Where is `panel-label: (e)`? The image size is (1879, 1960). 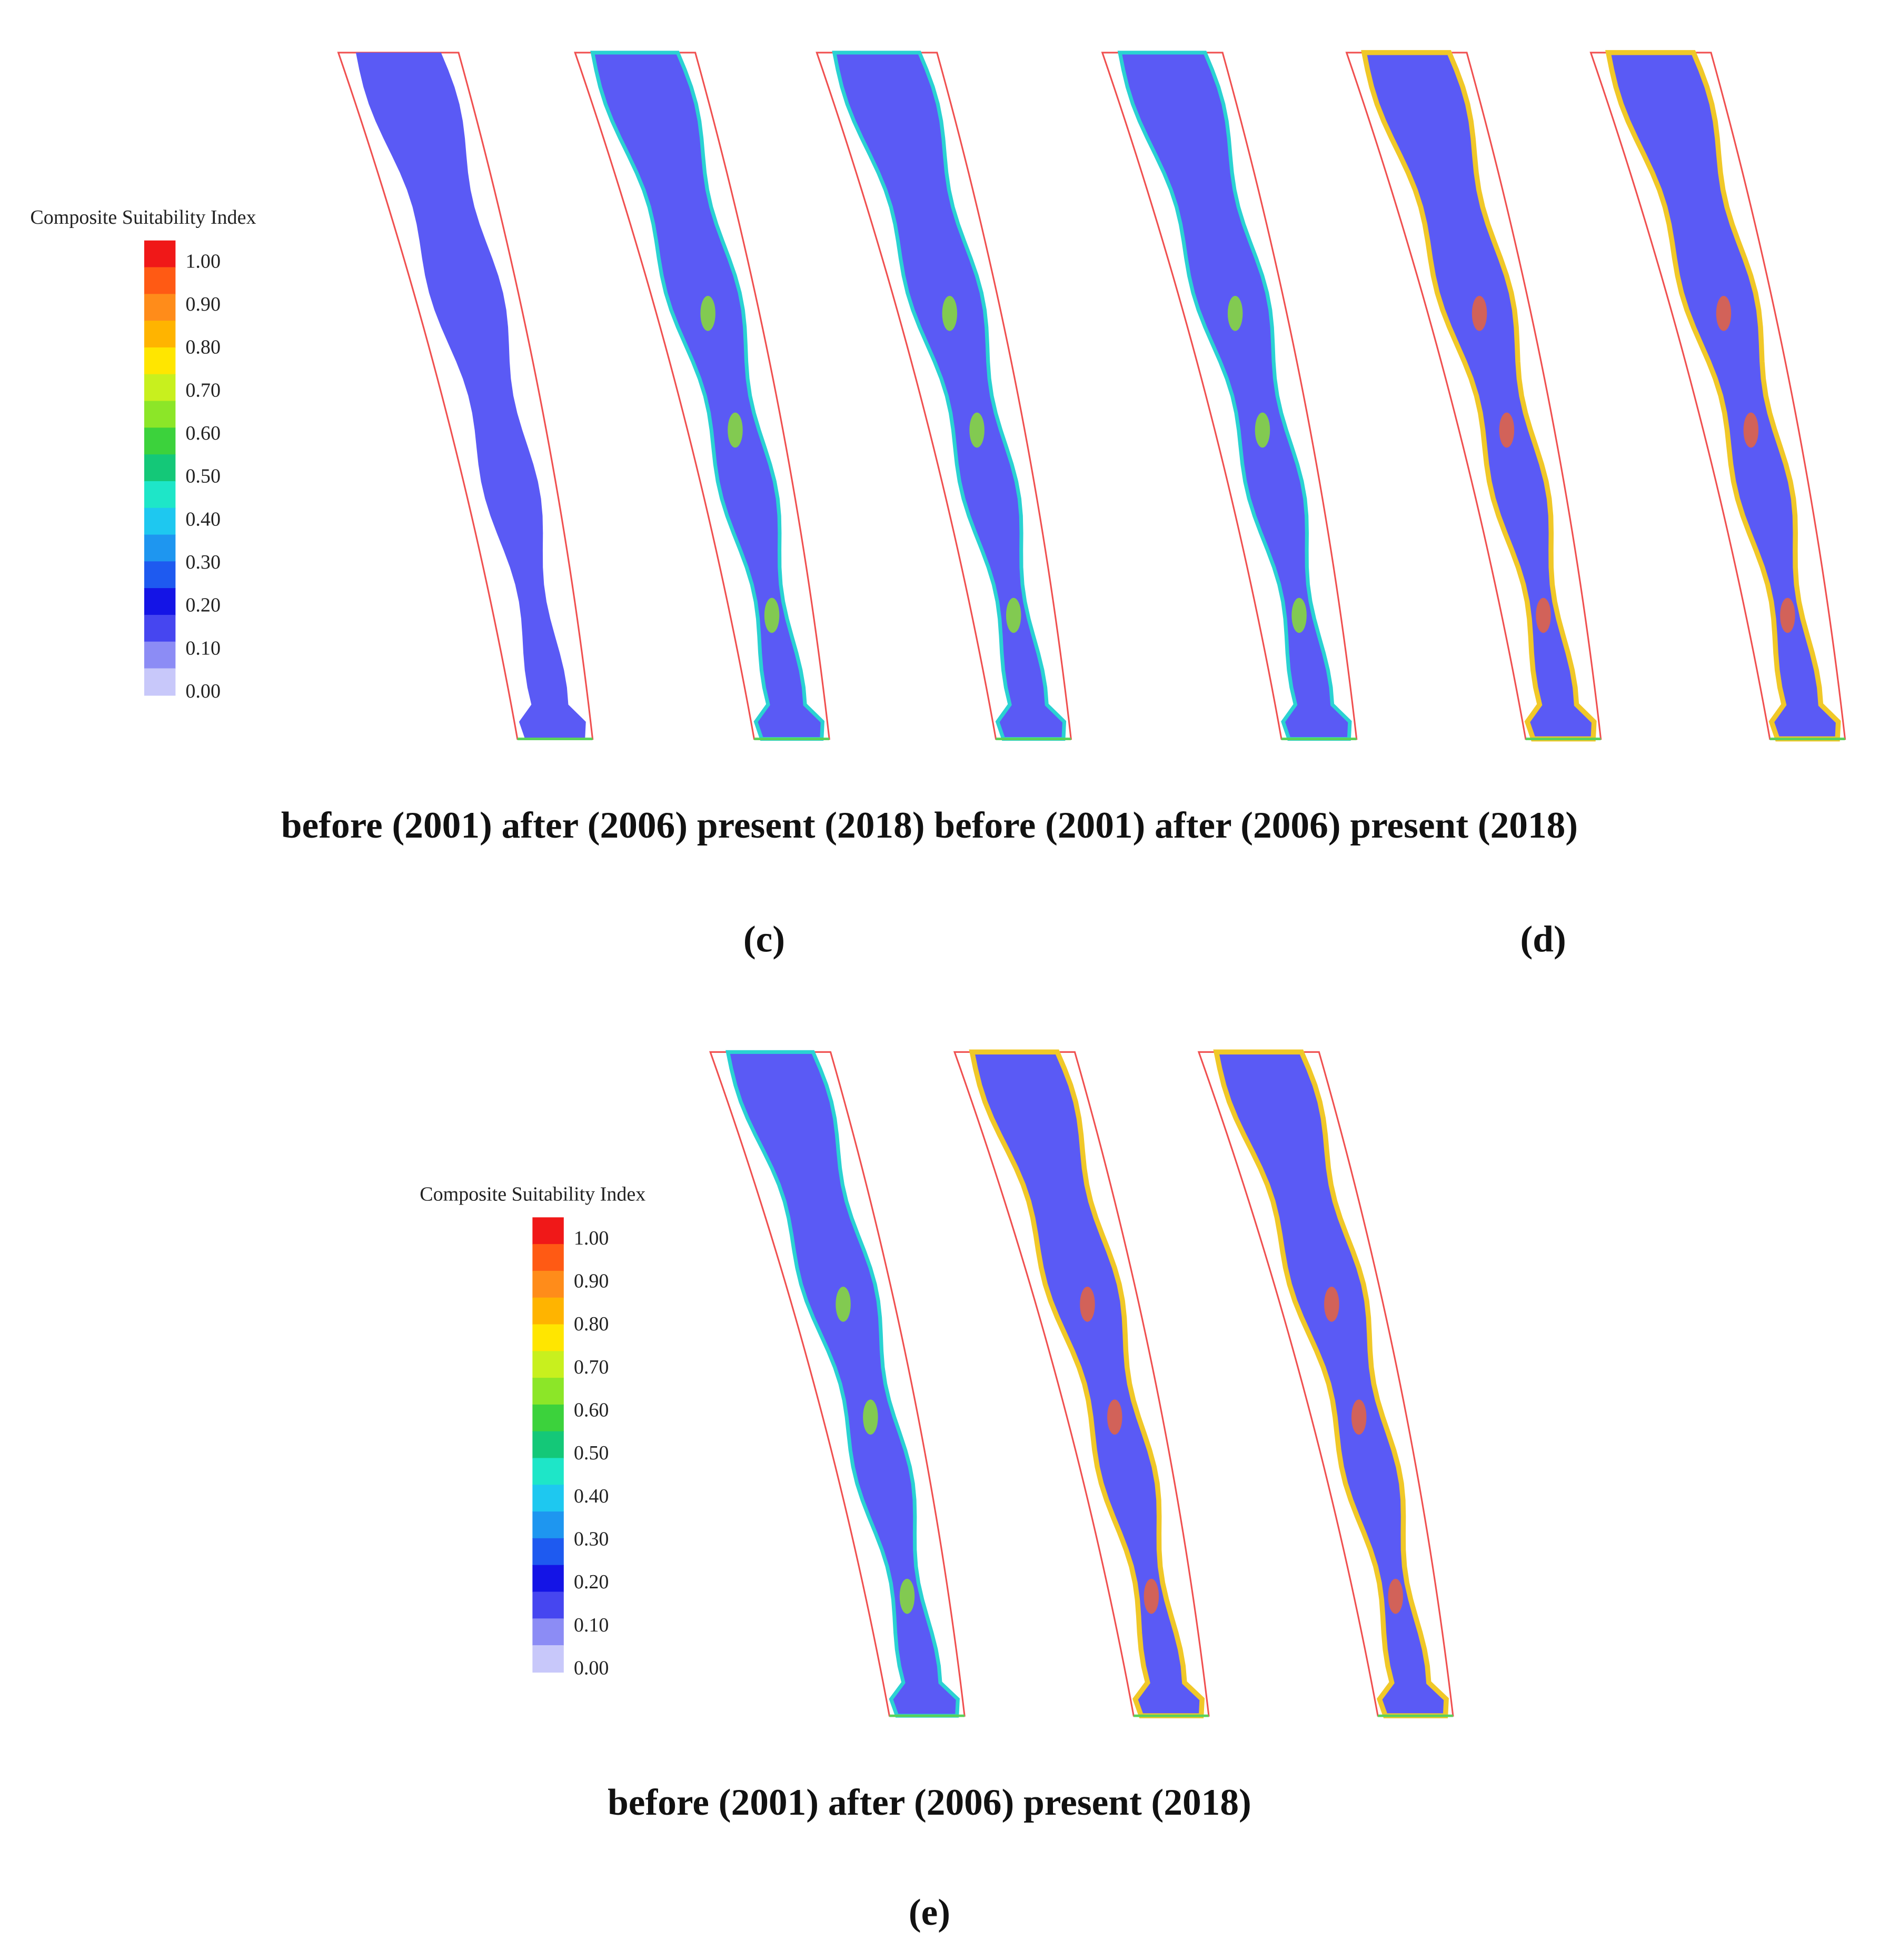 panel-label: (e) is located at coordinates (930, 1912).